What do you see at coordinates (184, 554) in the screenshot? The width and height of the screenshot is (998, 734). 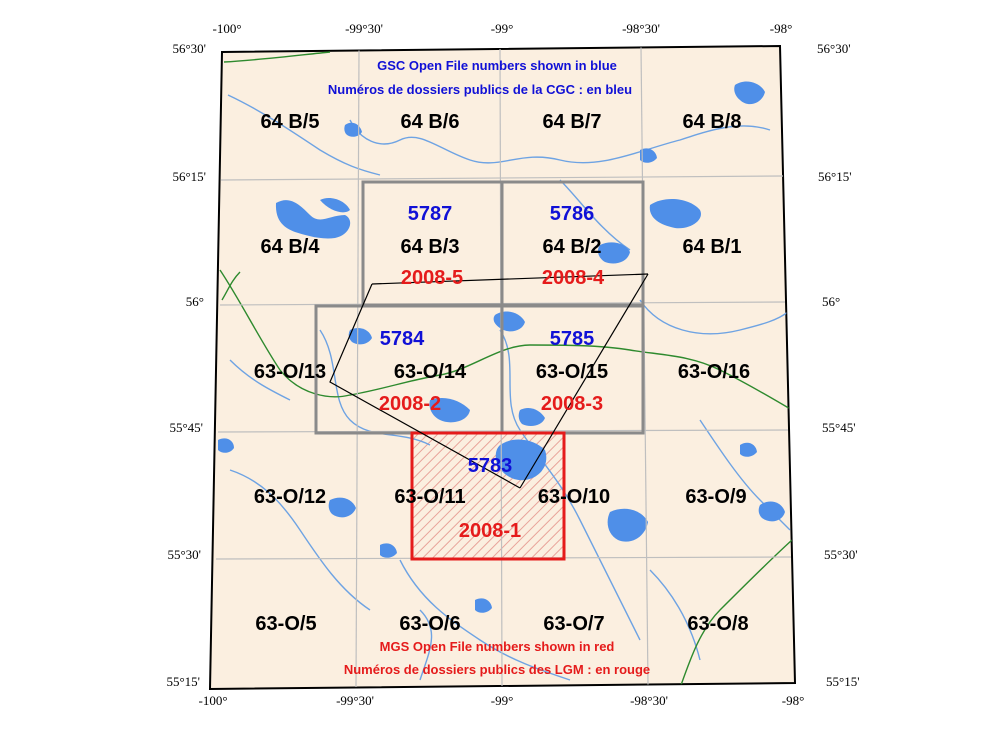 I see `lat-left-5: 55°30'` at bounding box center [184, 554].